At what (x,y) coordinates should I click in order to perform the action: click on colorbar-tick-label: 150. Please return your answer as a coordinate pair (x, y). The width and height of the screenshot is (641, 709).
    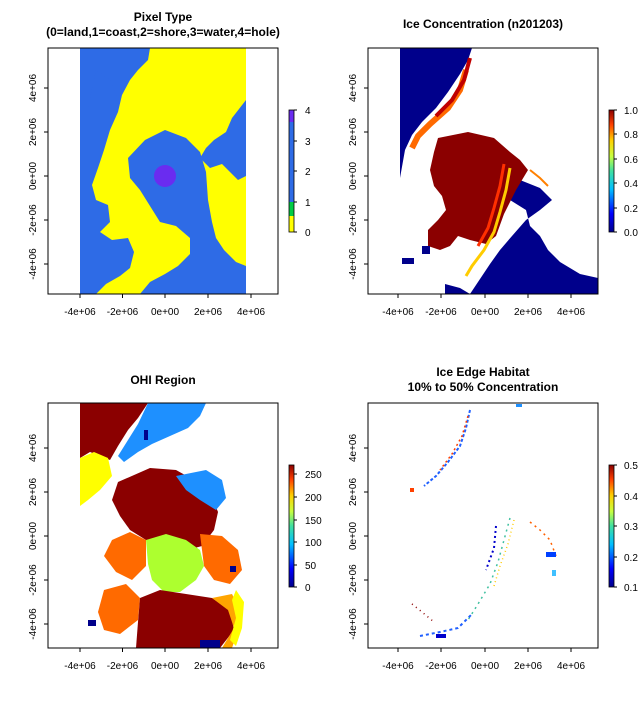
    Looking at the image, I should click on (313, 521).